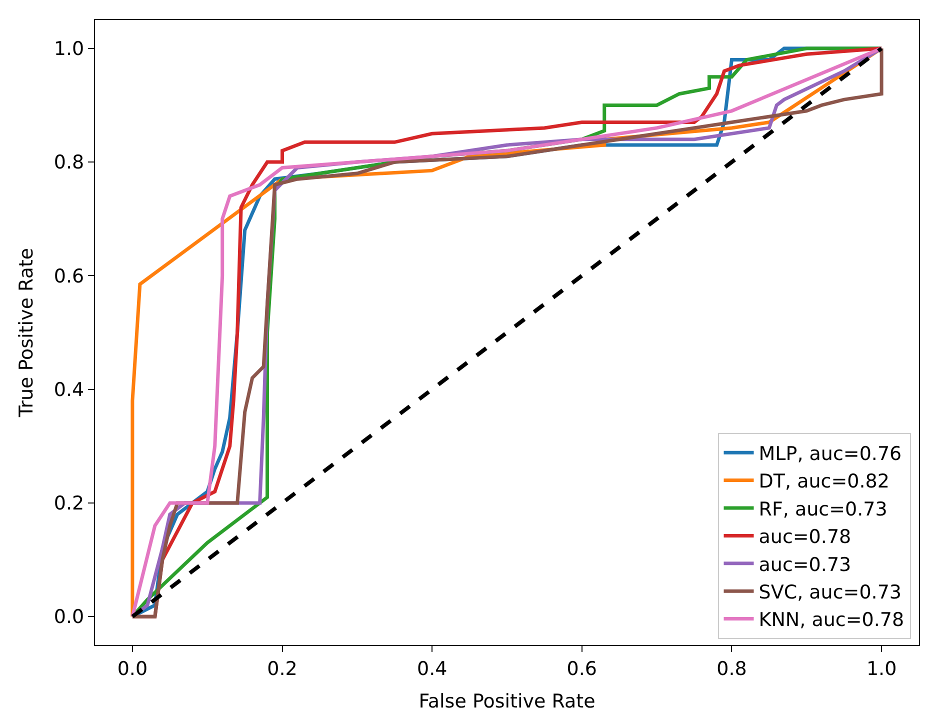 This screenshot has height=720, width=949. Describe the element at coordinates (881, 669) in the screenshot. I see `x-tick-label: 1.0` at that location.